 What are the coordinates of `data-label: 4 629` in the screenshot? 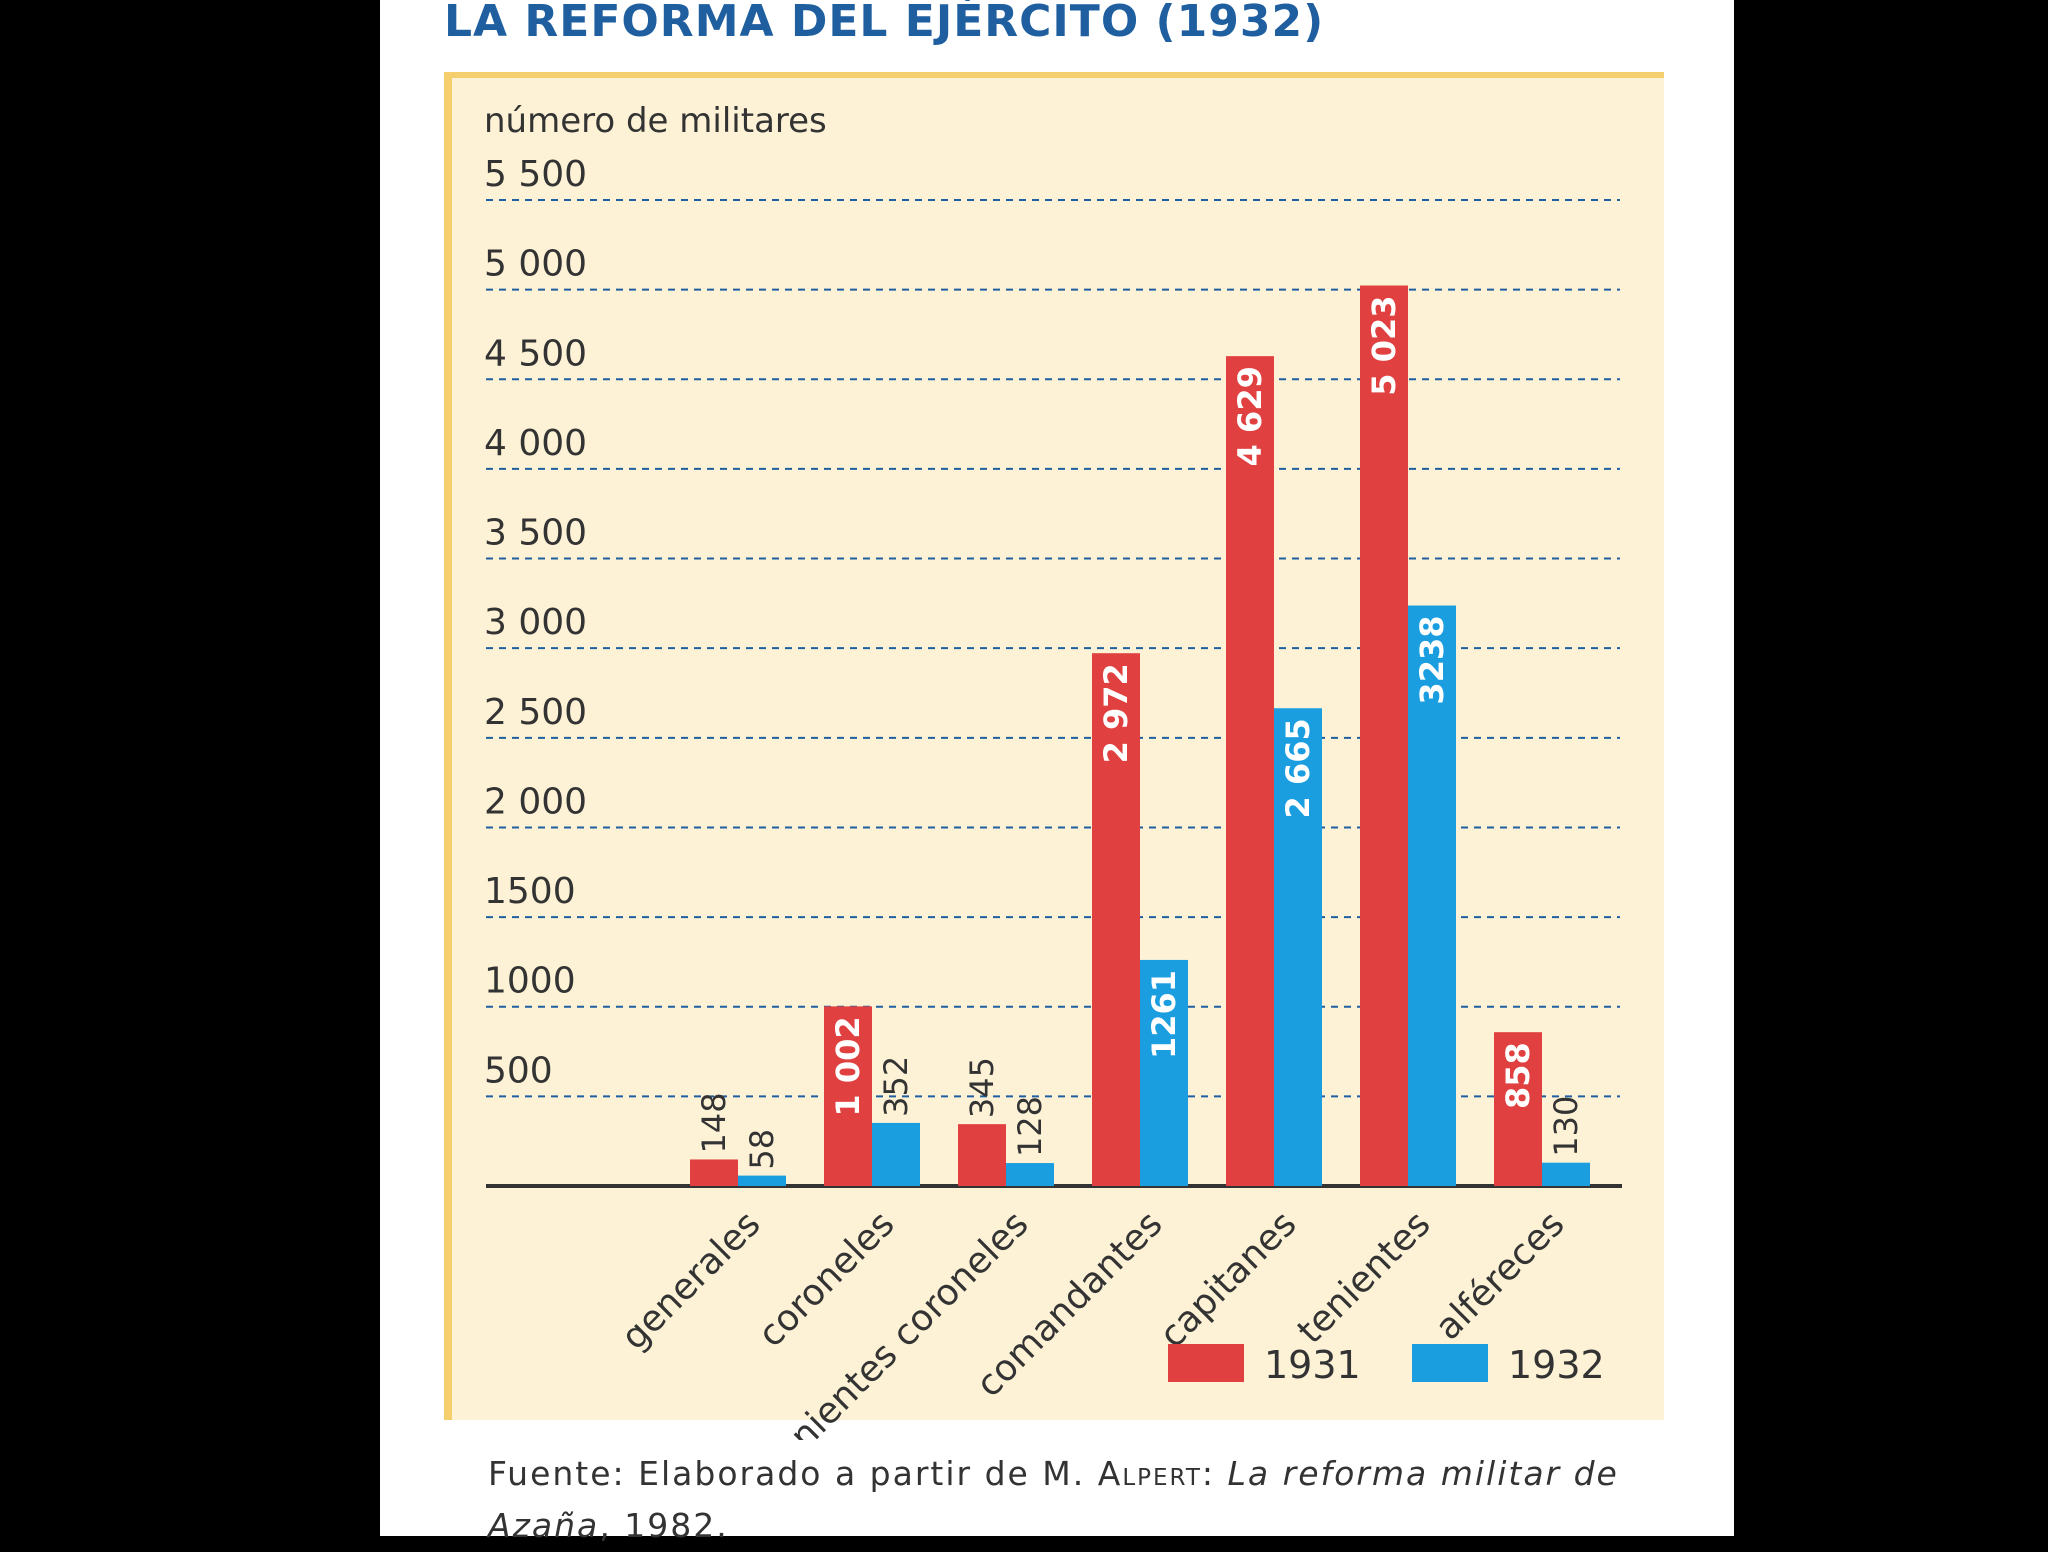 It's located at (1250, 416).